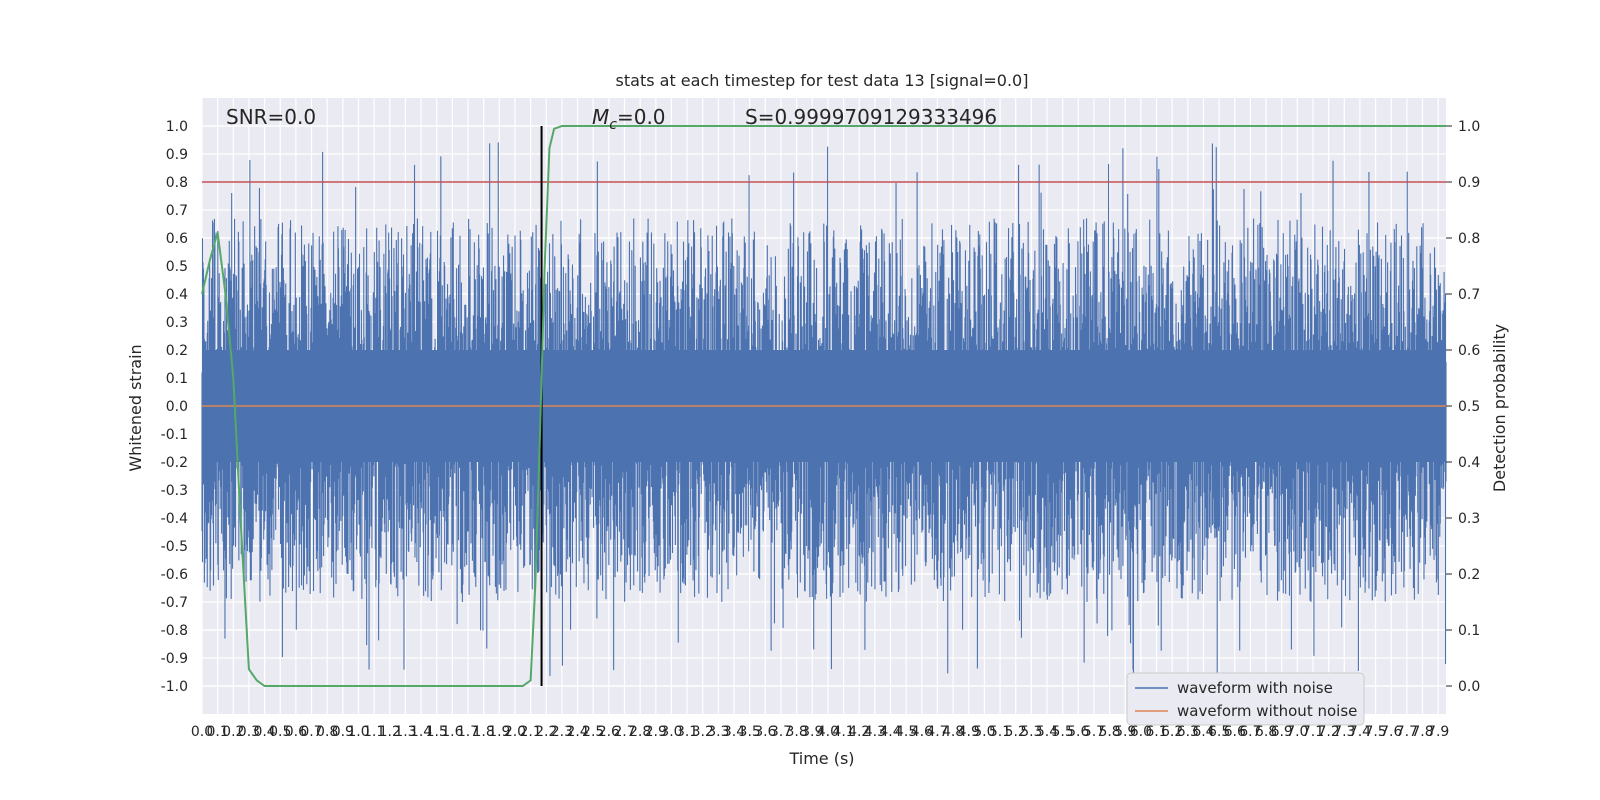 The image size is (1600, 800). Describe the element at coordinates (174, 519) in the screenshot. I see `y-tick-label: -0.4` at that location.